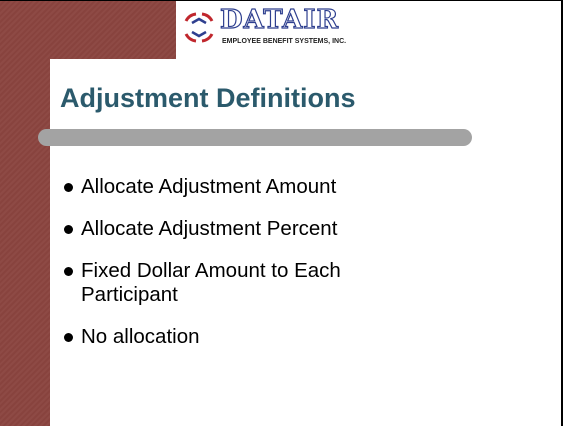  Describe the element at coordinates (255, 137) in the screenshot. I see `title-rule` at that location.